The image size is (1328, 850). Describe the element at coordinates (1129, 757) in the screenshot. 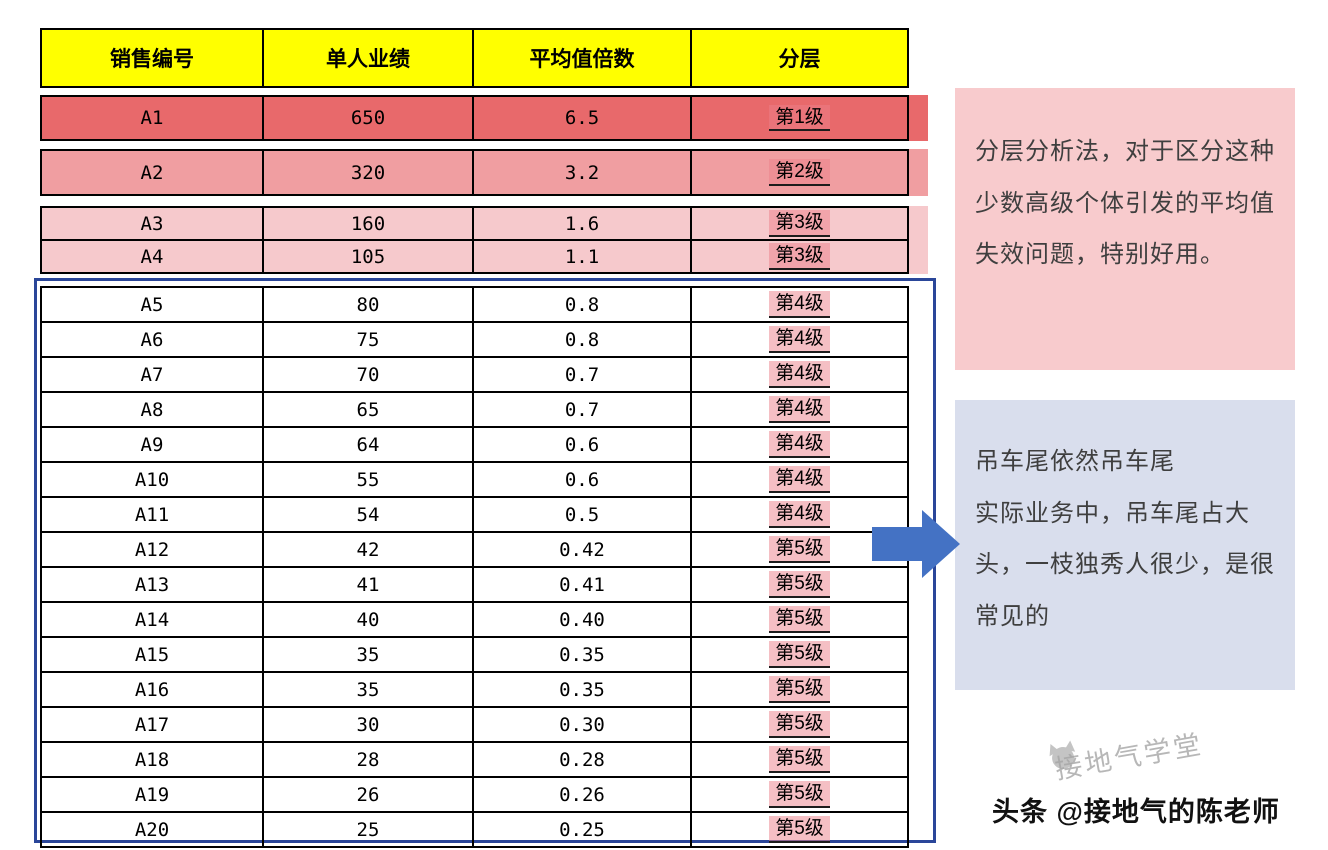

I see `diagonal-watermark: 接地气学堂` at that location.